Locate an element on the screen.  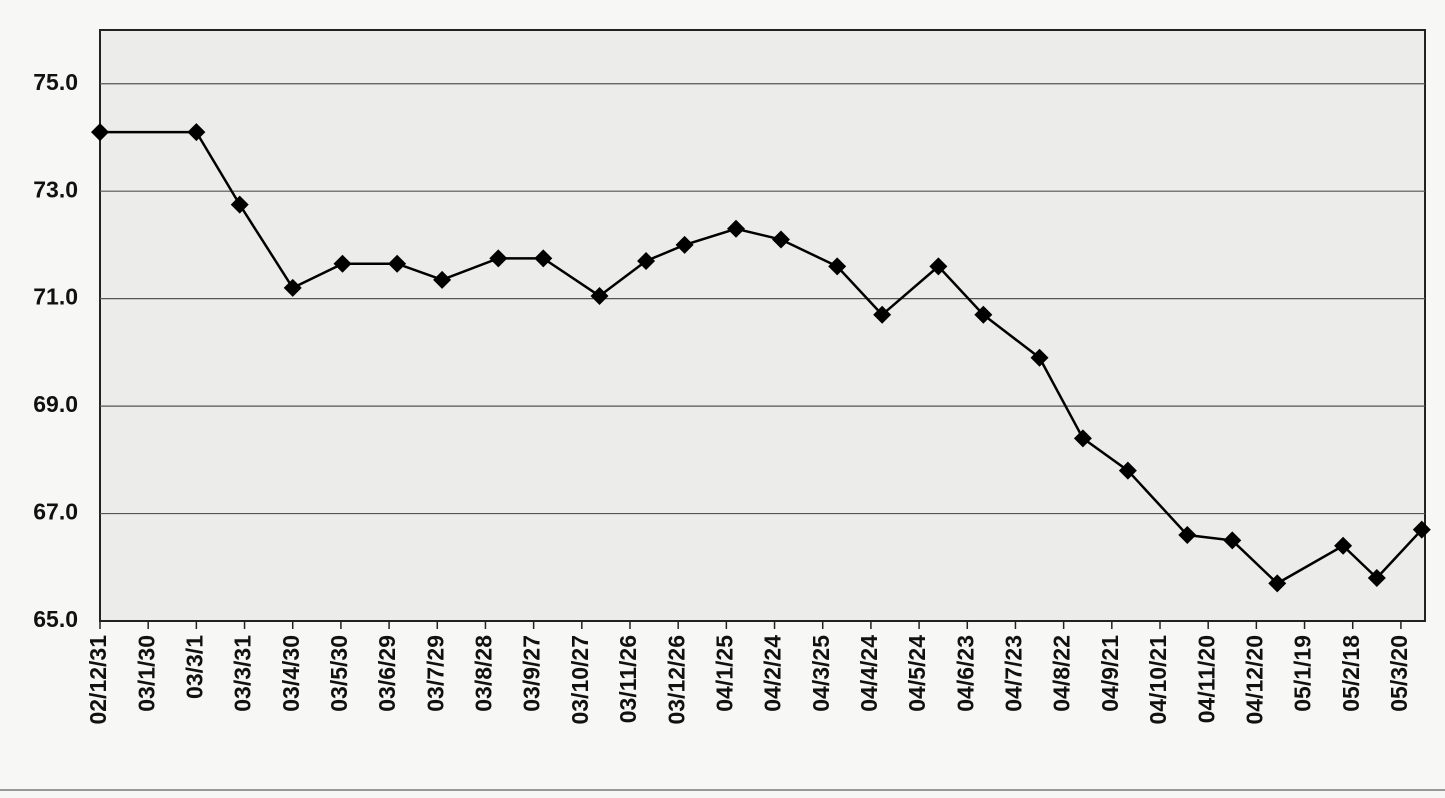
x-tick-label: 03/3/31 is located at coordinates (243, 673).